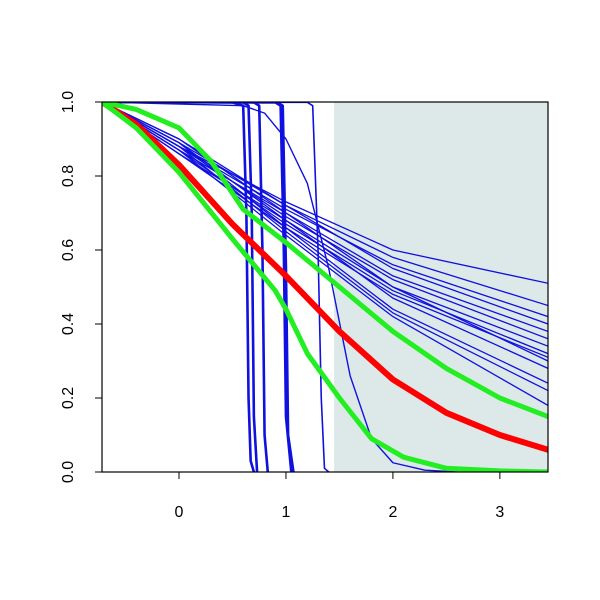  Describe the element at coordinates (68, 102) in the screenshot. I see `y-tick-label: 1.0` at that location.